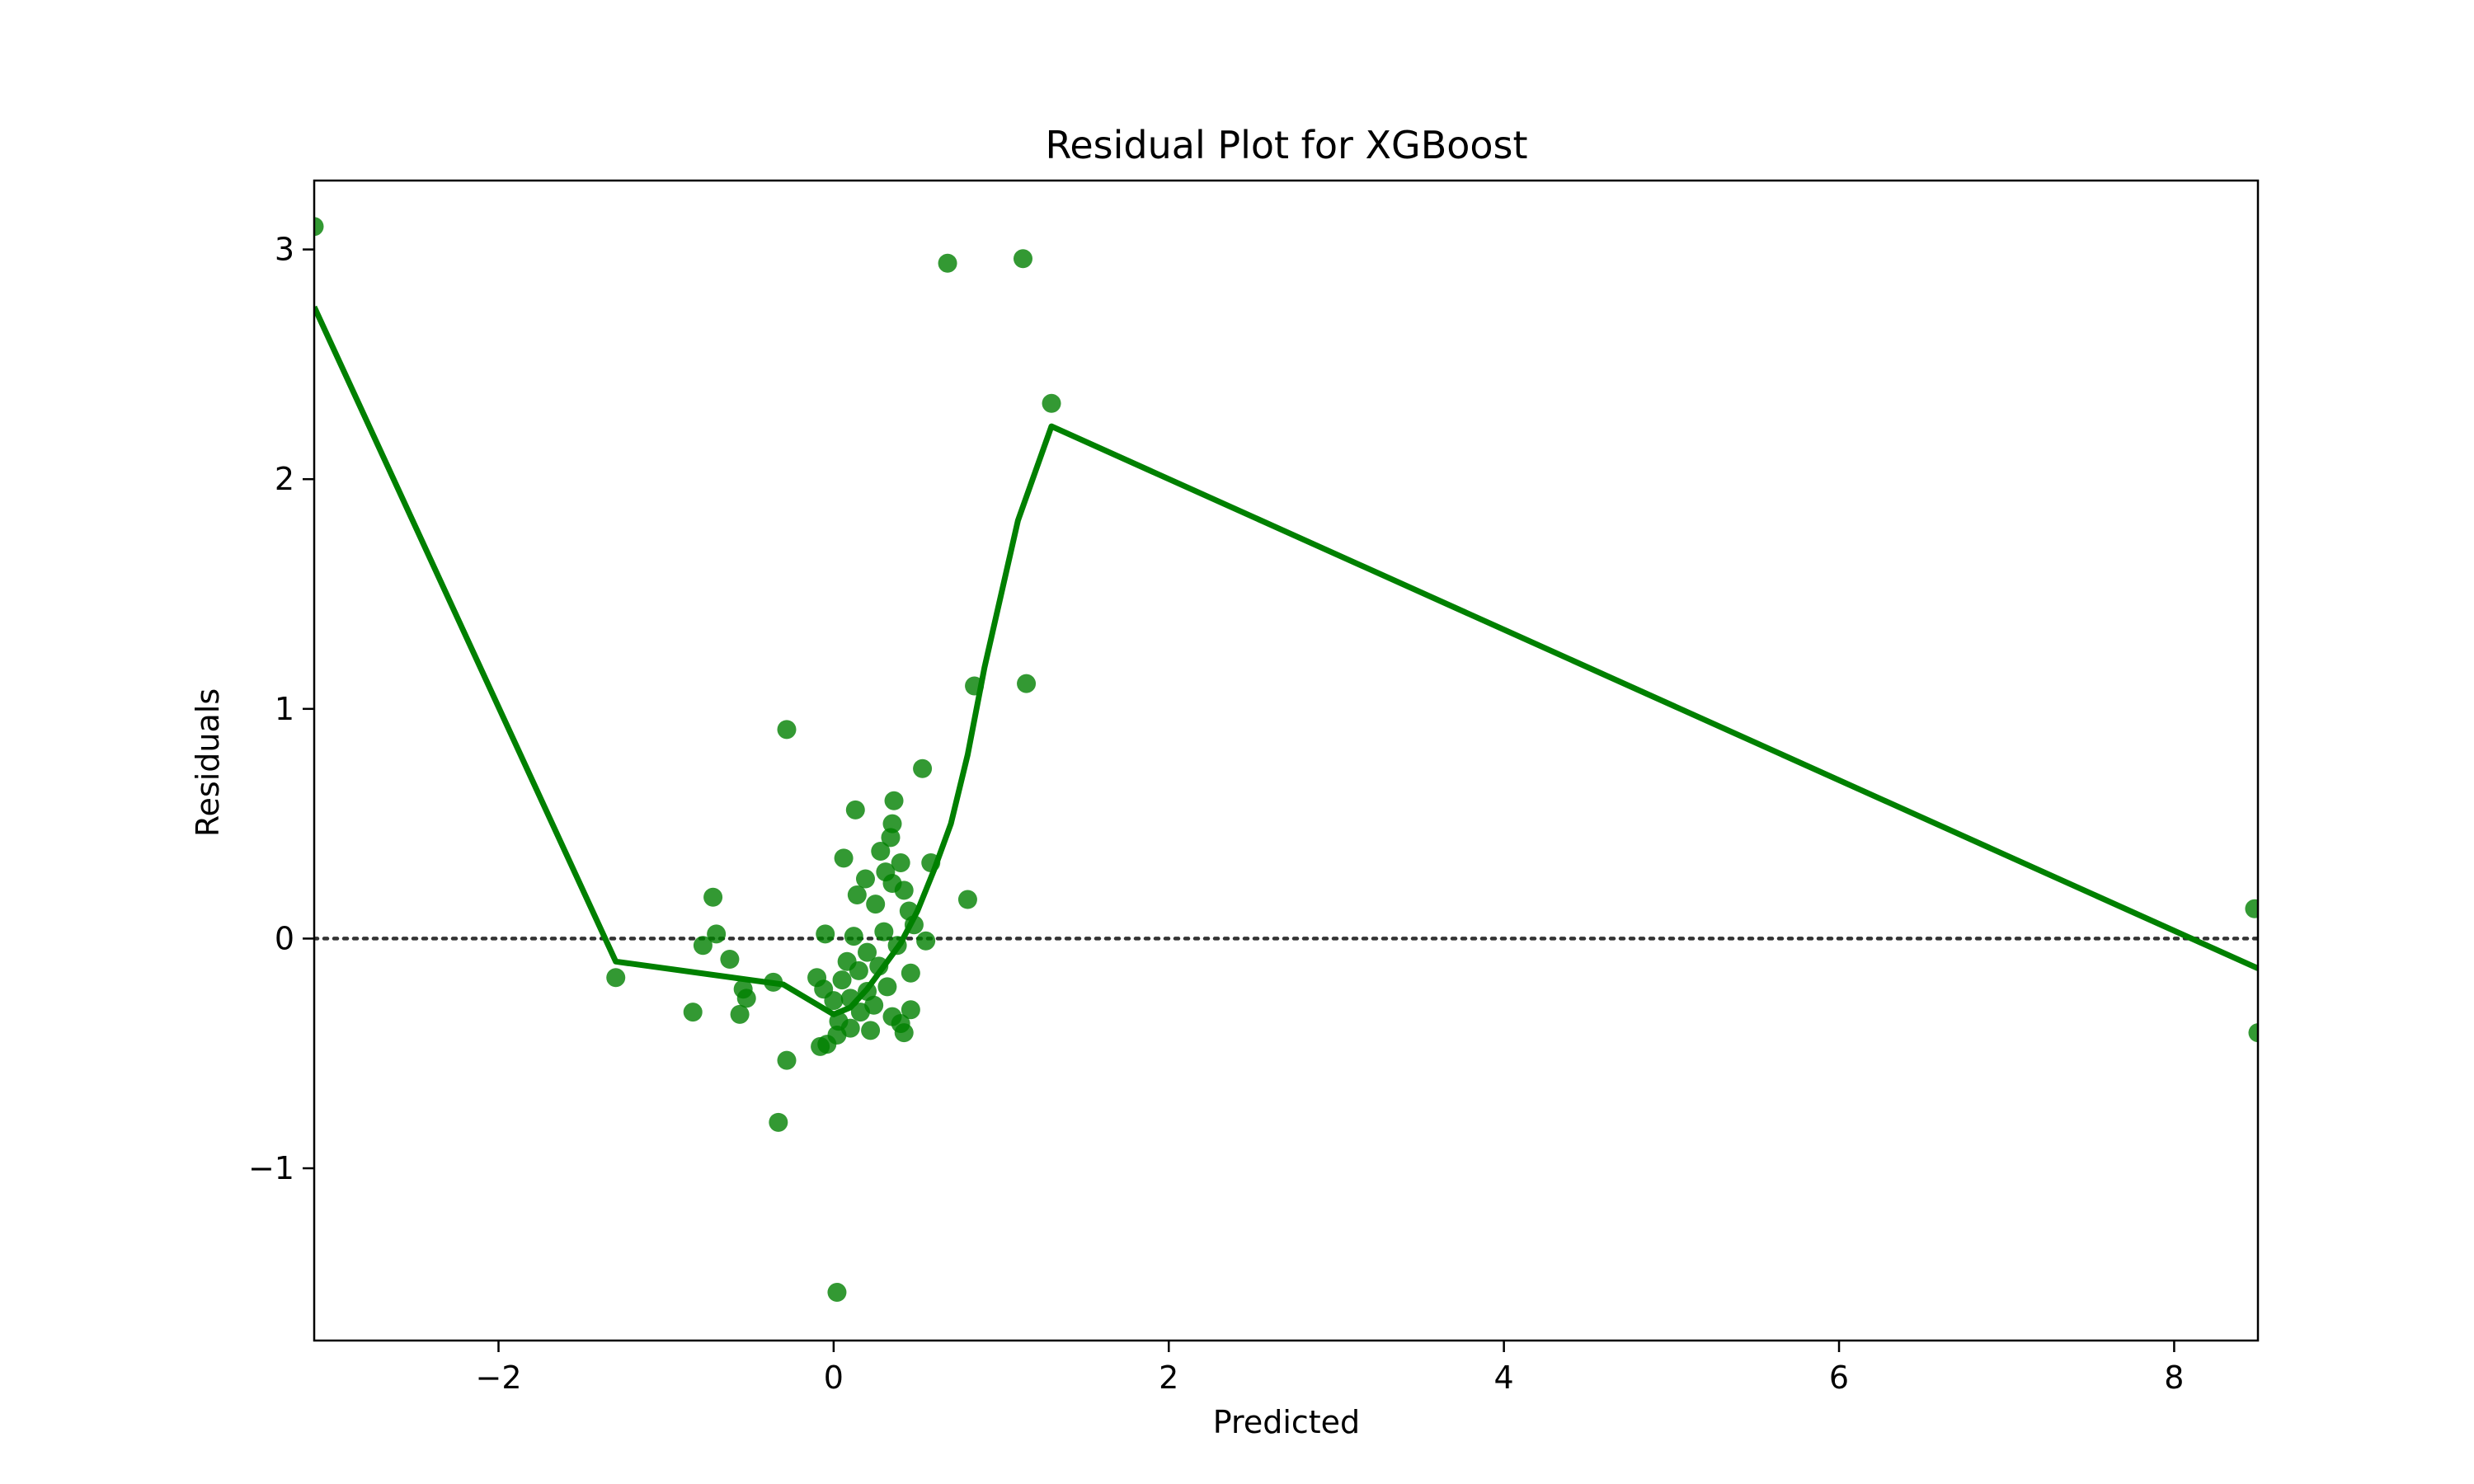 This screenshot has width=2474, height=1484. What do you see at coordinates (208, 762) in the screenshot?
I see `y-axis-label: Residuals` at bounding box center [208, 762].